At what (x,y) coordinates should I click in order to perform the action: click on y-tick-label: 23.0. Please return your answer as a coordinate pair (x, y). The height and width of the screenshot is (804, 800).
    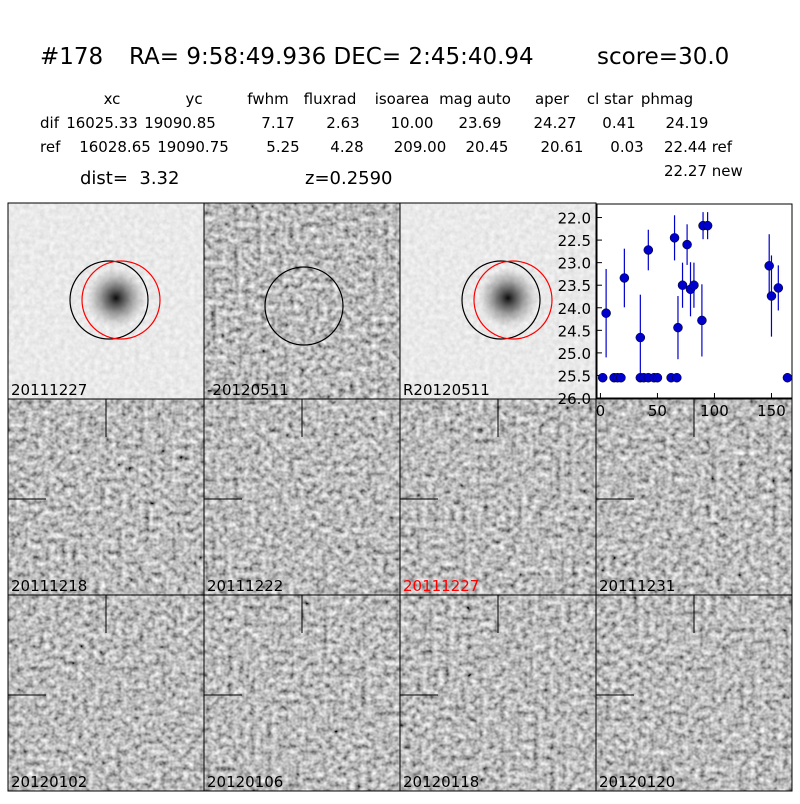
    Looking at the image, I should click on (574, 264).